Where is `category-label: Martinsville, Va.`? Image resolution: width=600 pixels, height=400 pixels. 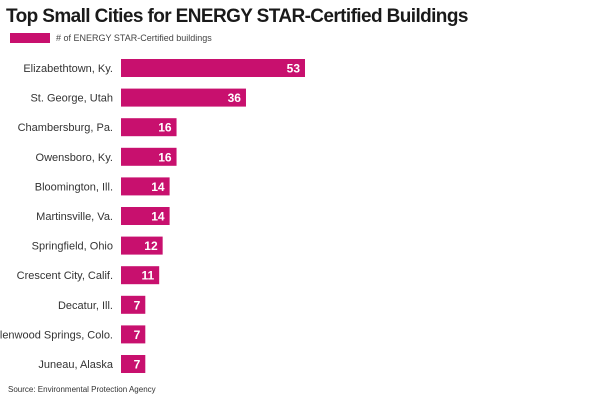
category-label: Martinsville, Va. is located at coordinates (74, 217).